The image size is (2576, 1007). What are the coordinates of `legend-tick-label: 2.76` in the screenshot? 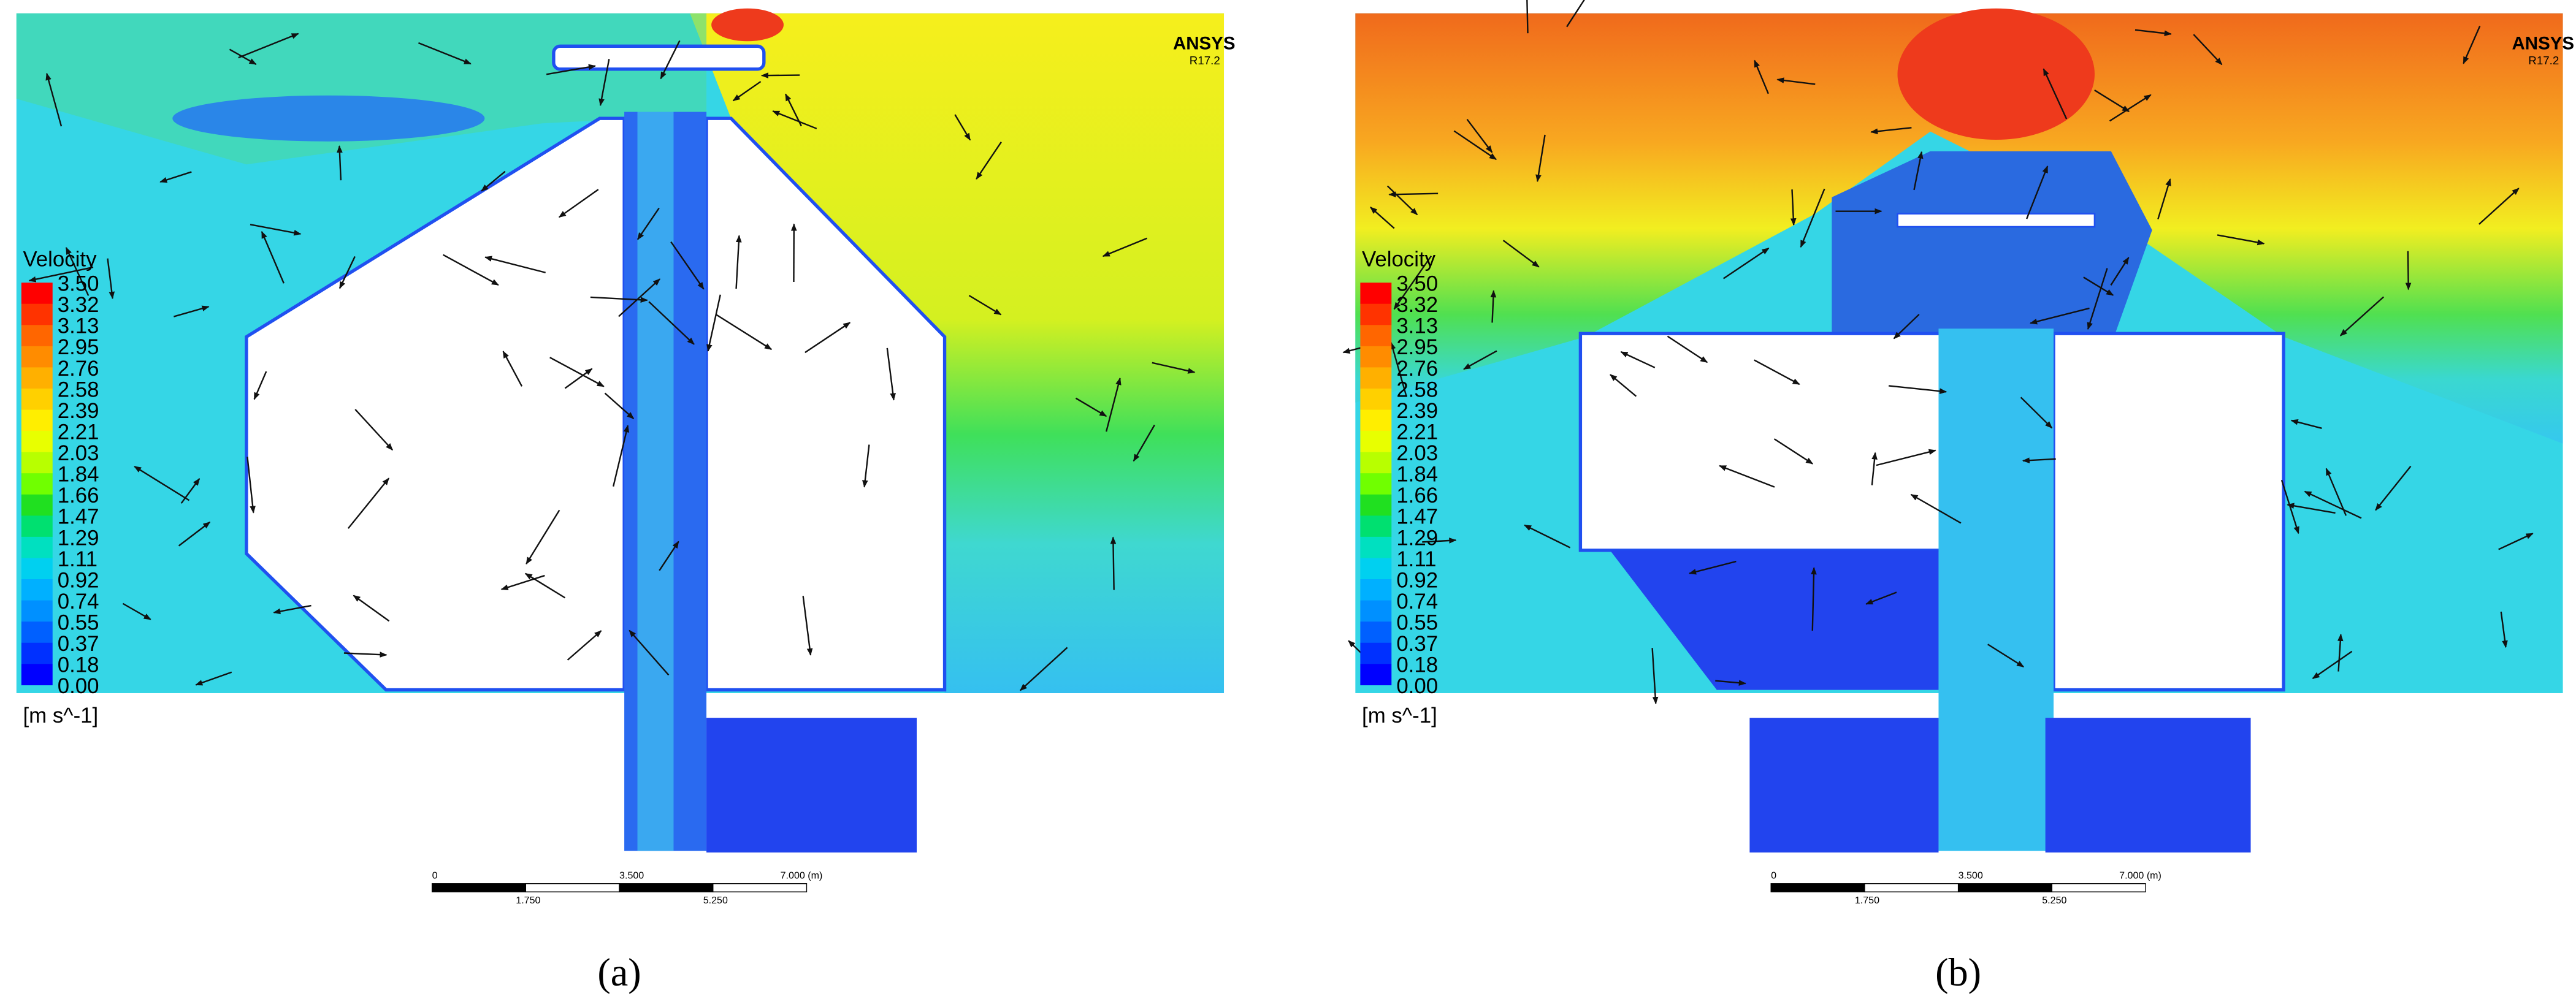 It's located at (1417, 369).